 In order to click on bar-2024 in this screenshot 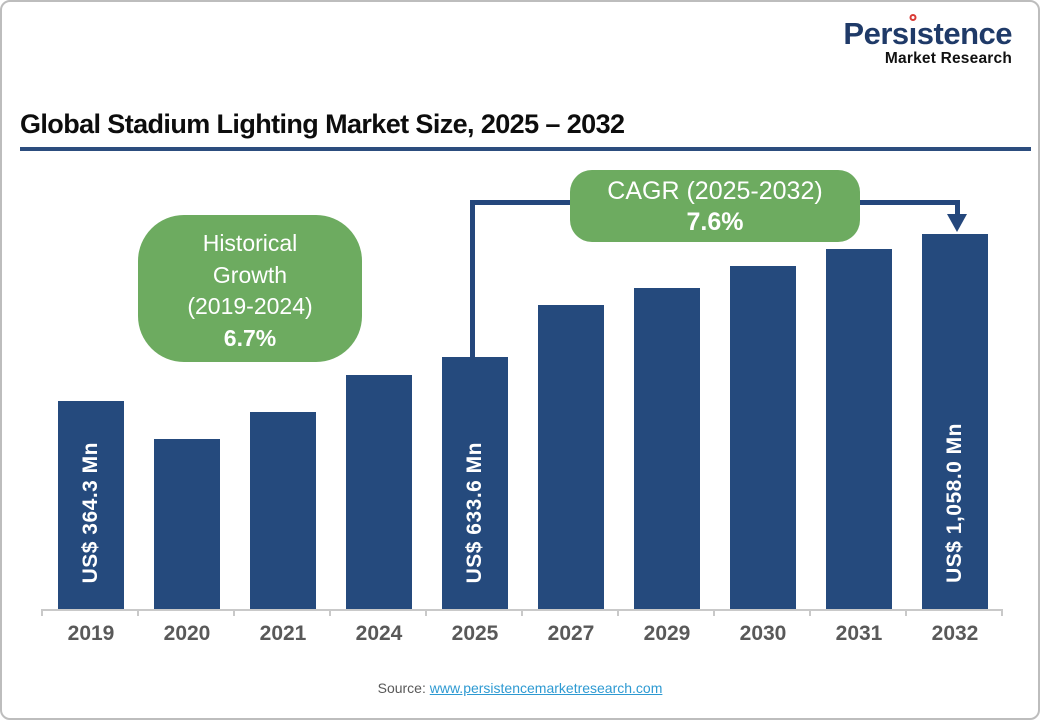, I will do `click(379, 492)`.